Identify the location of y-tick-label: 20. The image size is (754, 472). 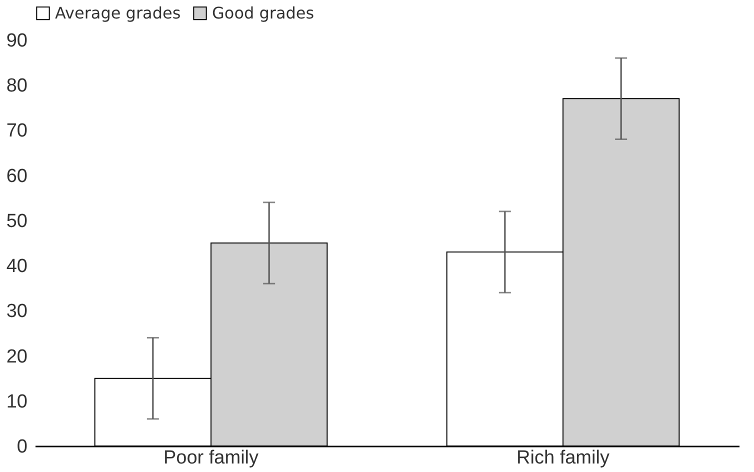
(17, 357).